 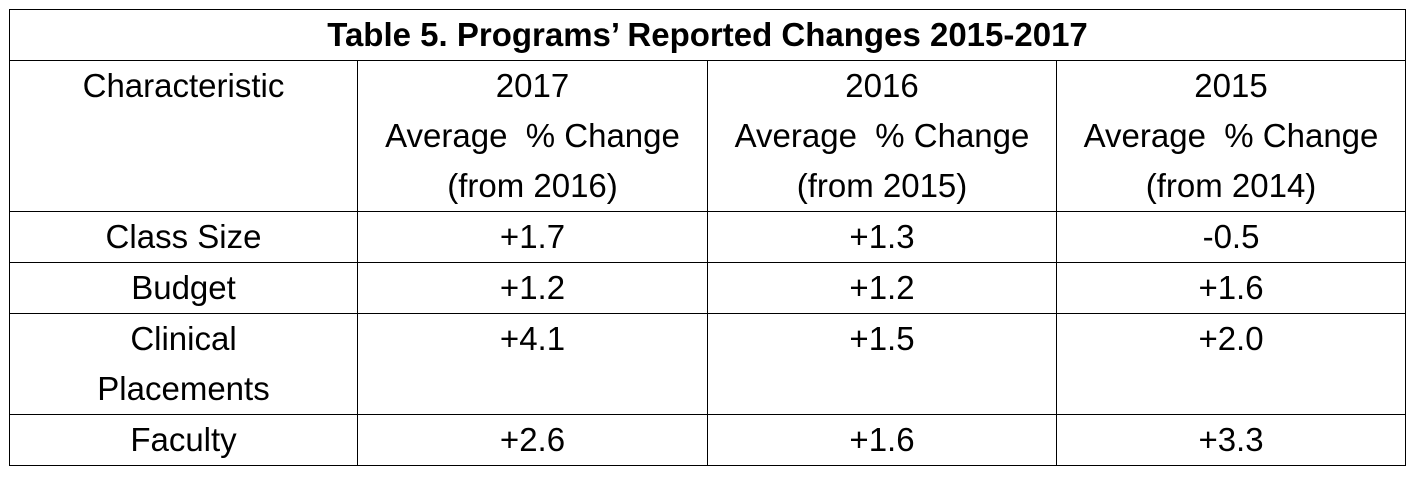 What do you see at coordinates (882, 364) in the screenshot?
I see `value-cell-2016: +1.5` at bounding box center [882, 364].